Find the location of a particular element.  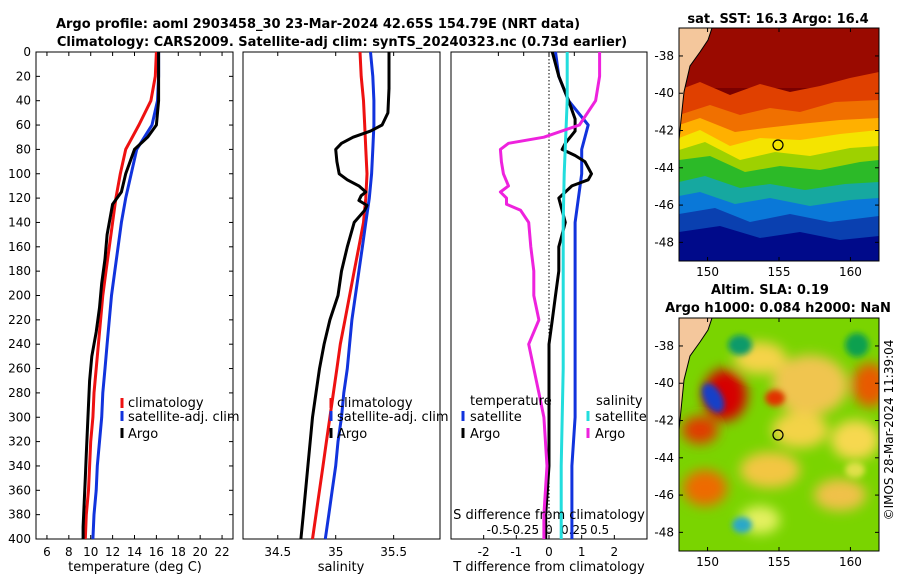

x-tick-label: 22 is located at coordinates (221, 552).